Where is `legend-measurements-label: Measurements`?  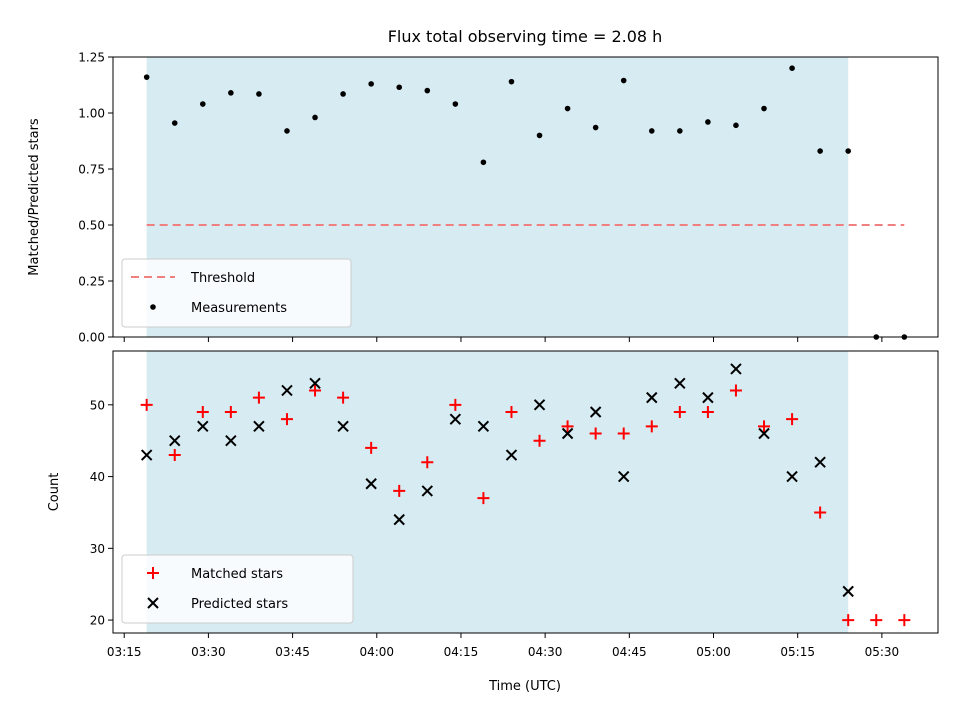
legend-measurements-label: Measurements is located at coordinates (239, 308).